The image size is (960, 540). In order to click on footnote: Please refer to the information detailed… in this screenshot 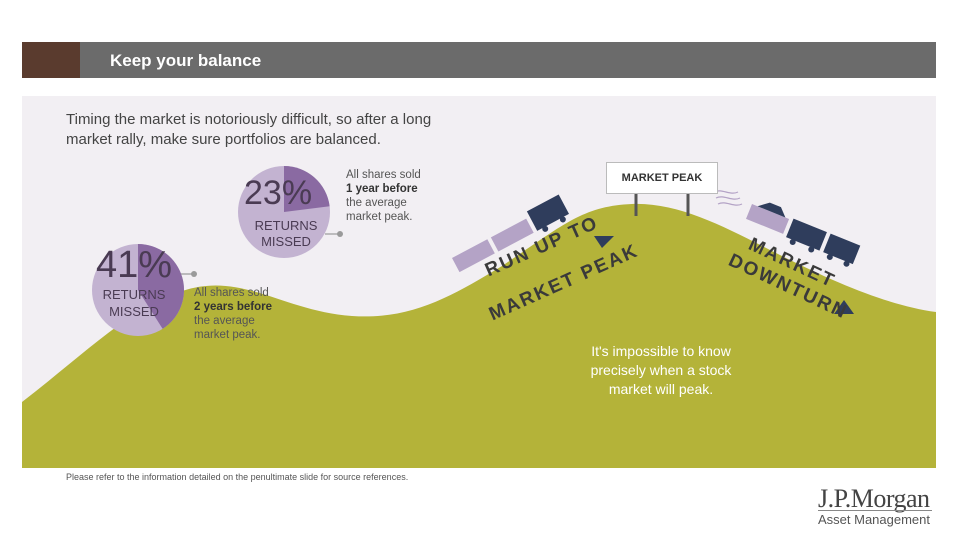, I will do `click(237, 477)`.